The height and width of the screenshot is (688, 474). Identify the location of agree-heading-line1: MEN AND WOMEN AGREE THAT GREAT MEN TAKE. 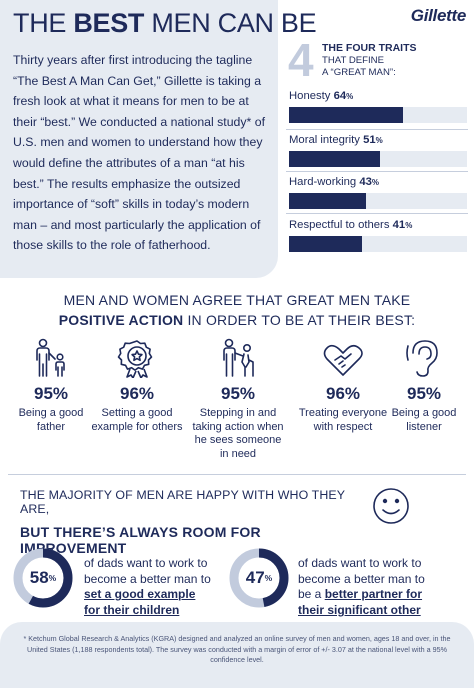
(237, 300).